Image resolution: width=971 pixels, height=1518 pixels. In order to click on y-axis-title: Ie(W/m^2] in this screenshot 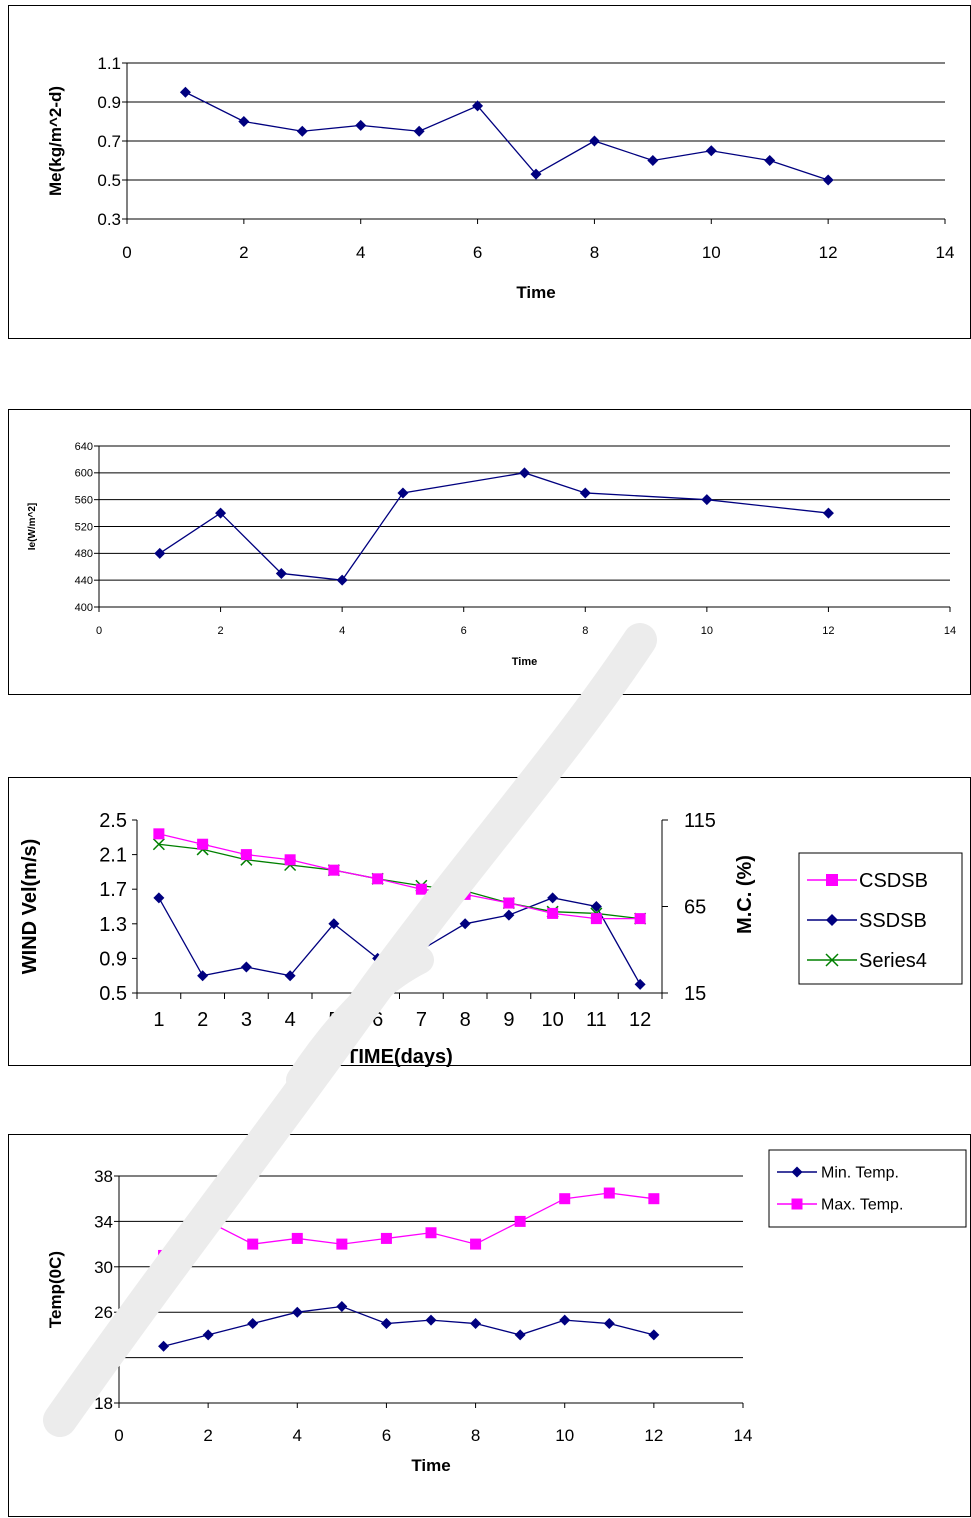, I will do `click(32, 527)`.